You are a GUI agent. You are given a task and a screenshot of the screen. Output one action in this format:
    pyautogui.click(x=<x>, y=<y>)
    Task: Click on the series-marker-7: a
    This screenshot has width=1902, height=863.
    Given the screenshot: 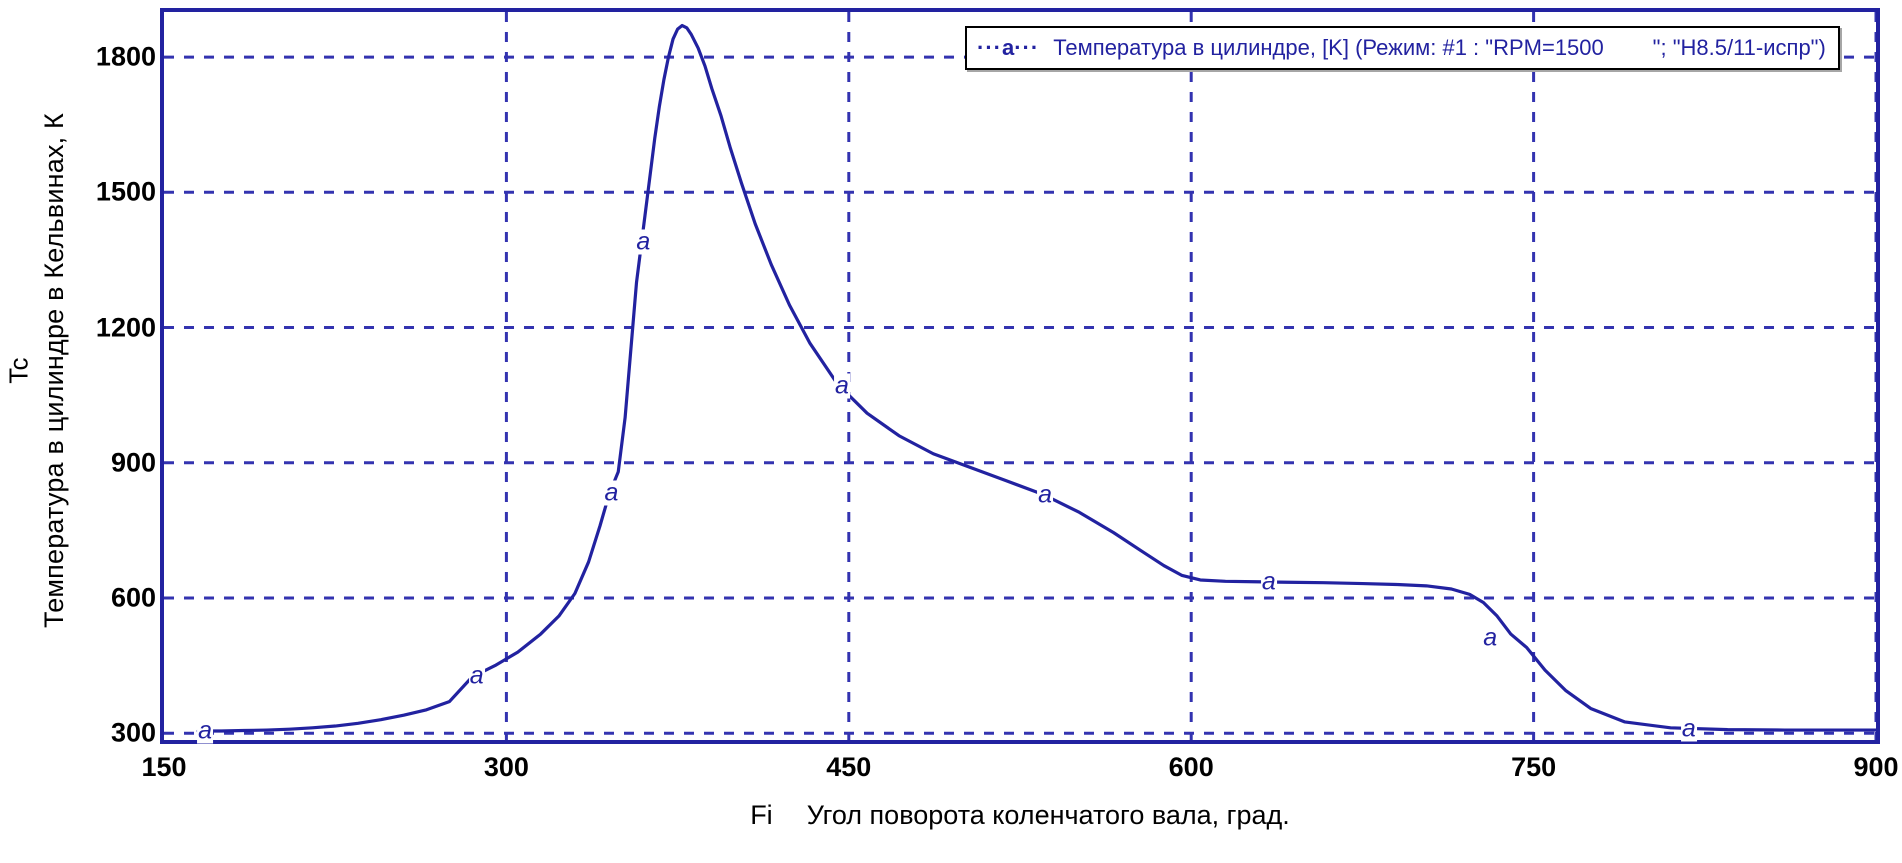 What is the action you would take?
    pyautogui.click(x=1490, y=637)
    